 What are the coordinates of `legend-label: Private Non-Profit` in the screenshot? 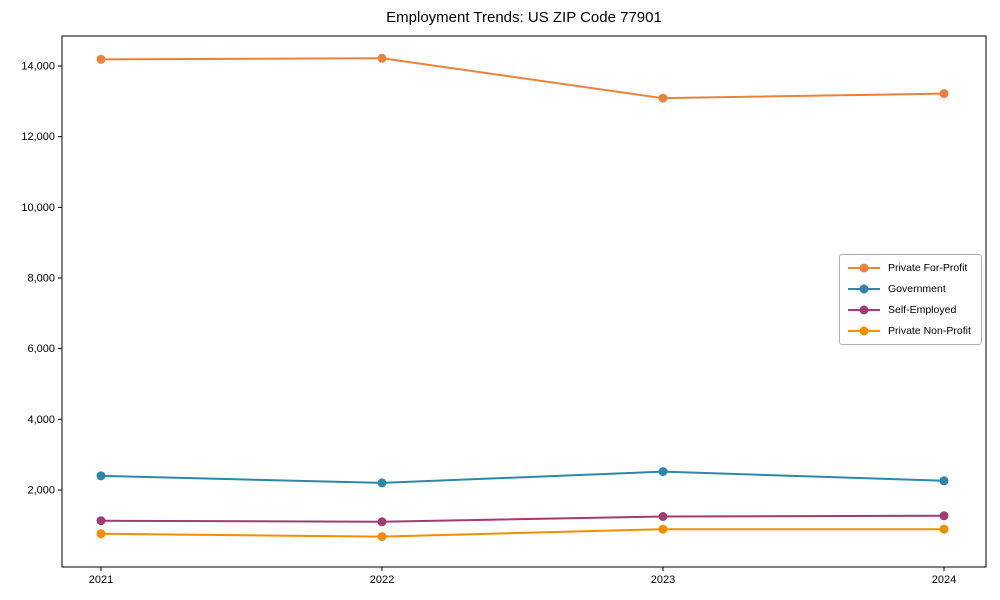 It's located at (929, 331).